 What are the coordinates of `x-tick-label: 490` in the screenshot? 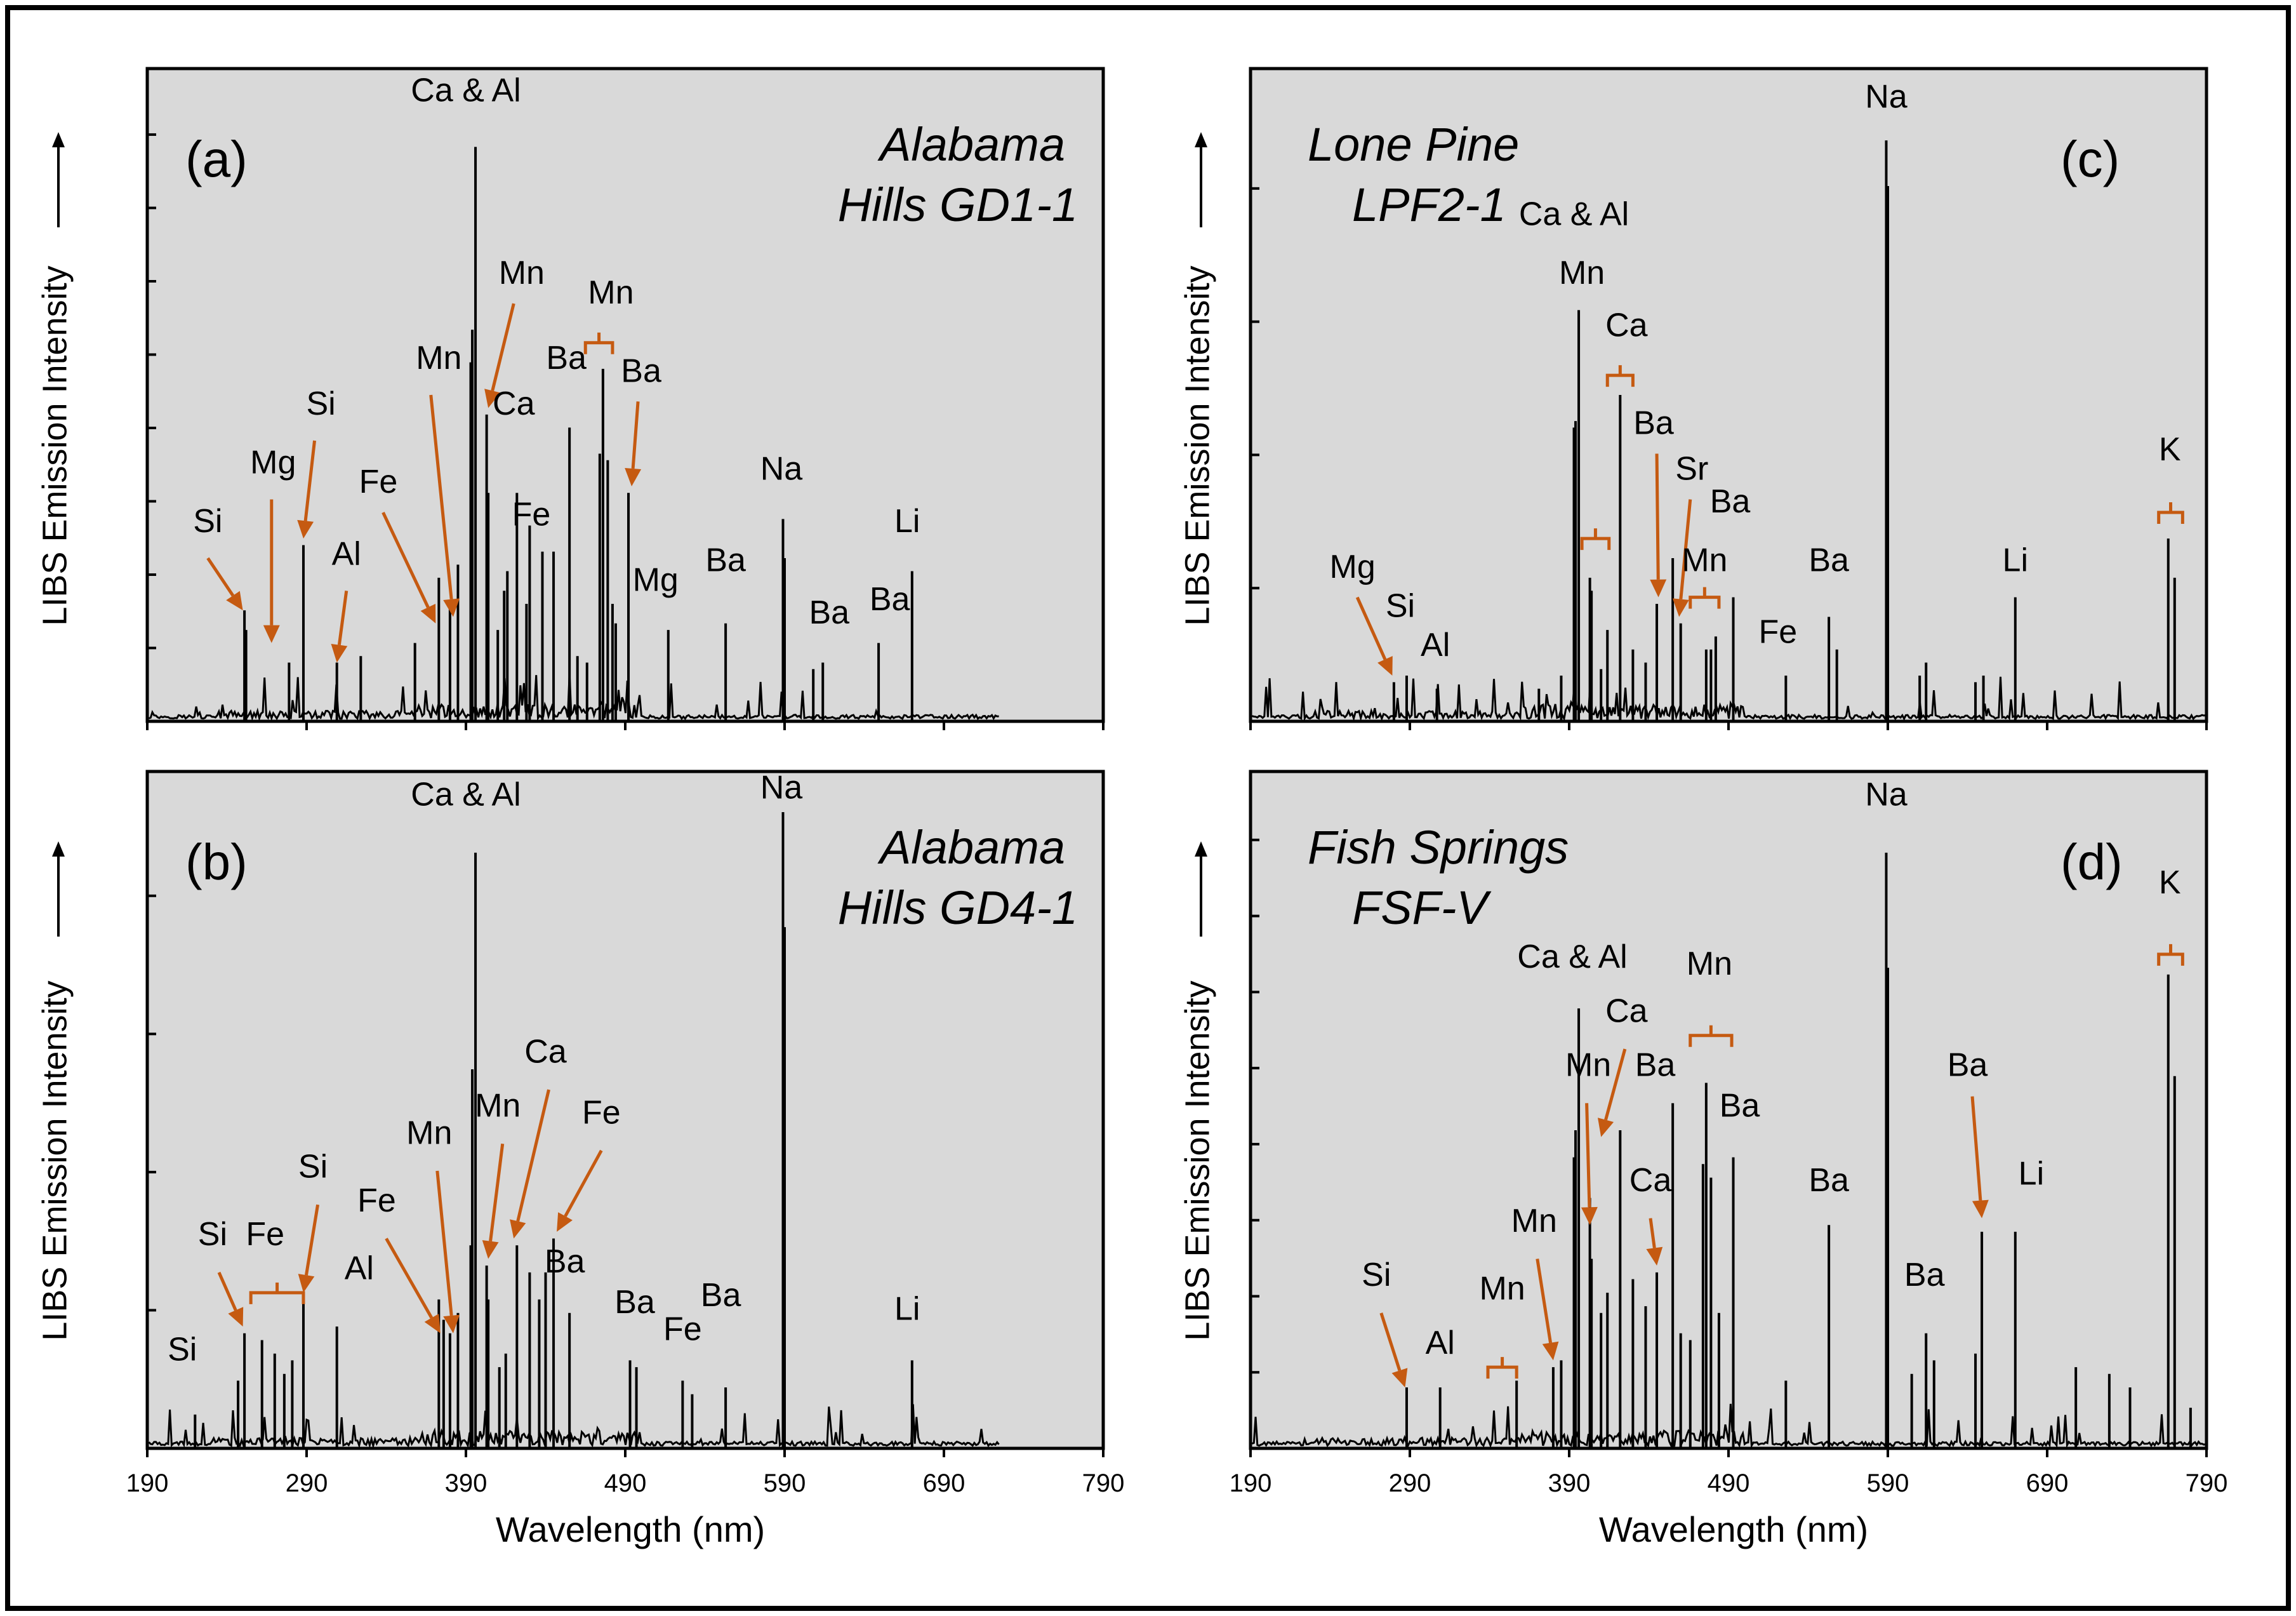 It's located at (1729, 1483).